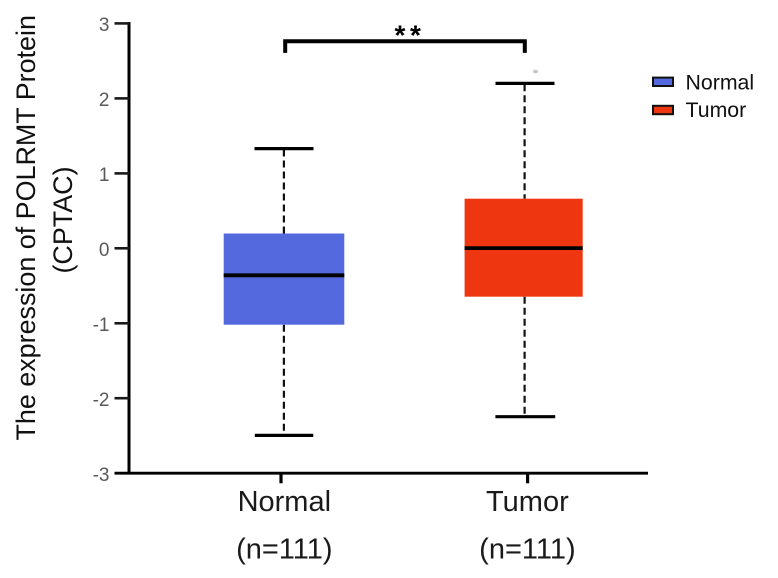  What do you see at coordinates (101, 325) in the screenshot?
I see `svg-text: -1` at bounding box center [101, 325].